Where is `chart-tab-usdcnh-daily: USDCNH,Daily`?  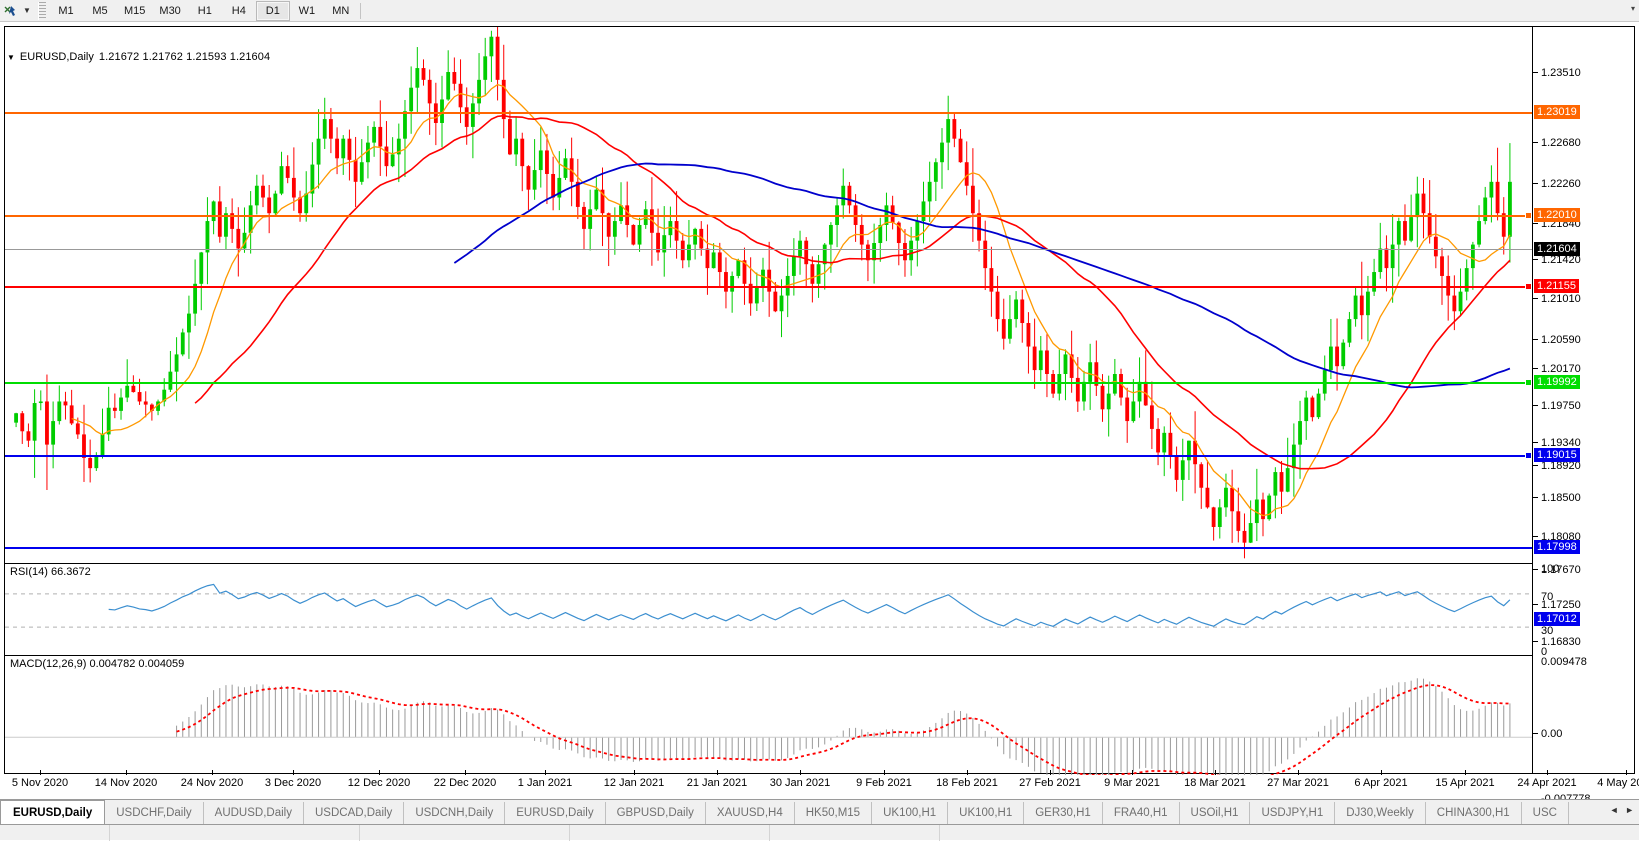 chart-tab-usdcnh-daily: USDCNH,Daily is located at coordinates (455, 813).